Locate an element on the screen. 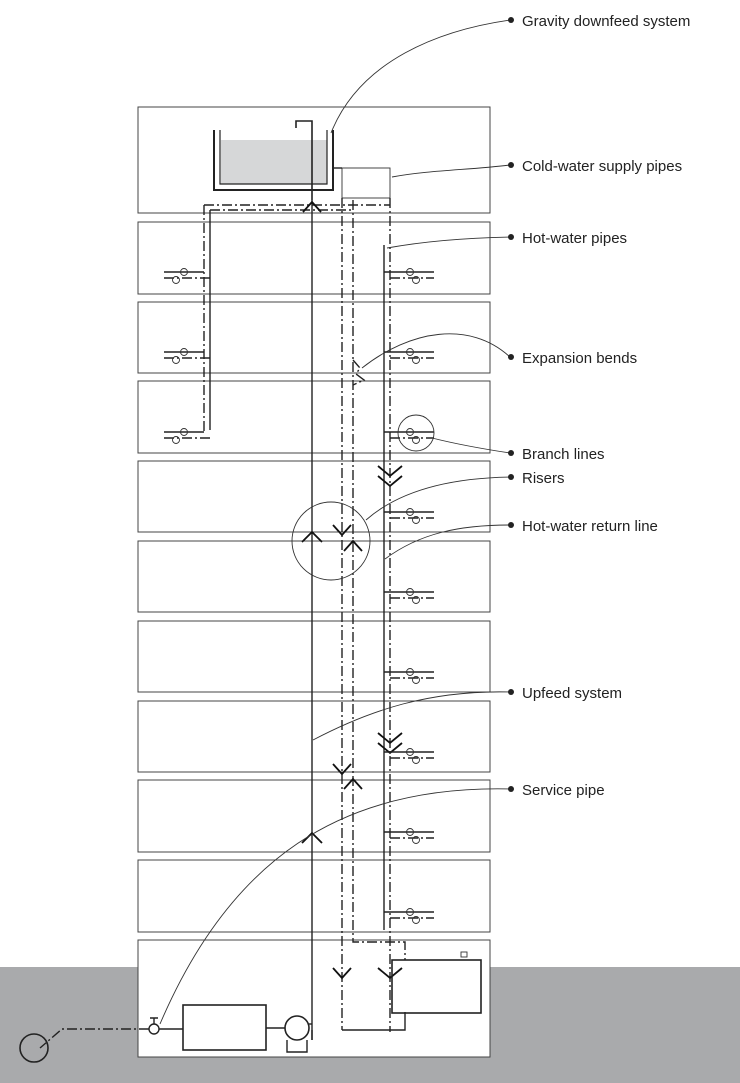  right-branch-lines is located at coordinates (409, 596).